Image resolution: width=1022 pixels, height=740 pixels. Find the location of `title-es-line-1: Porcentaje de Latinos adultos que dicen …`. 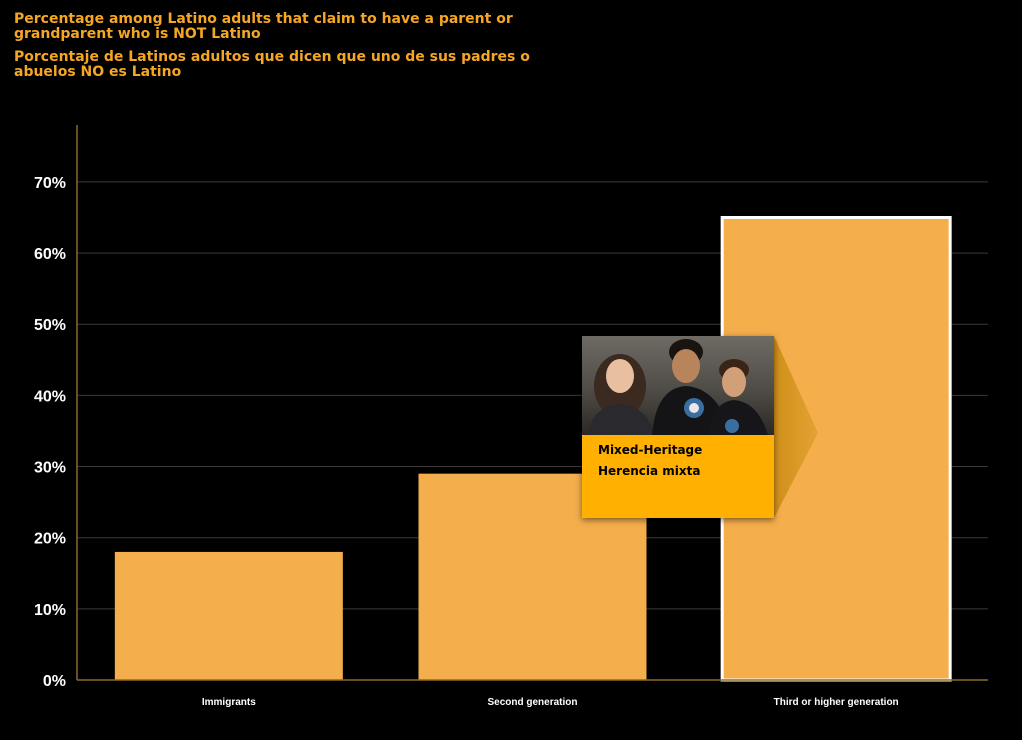

title-es-line-1: Porcentaje de Latinos adultos que dicen … is located at coordinates (272, 57).